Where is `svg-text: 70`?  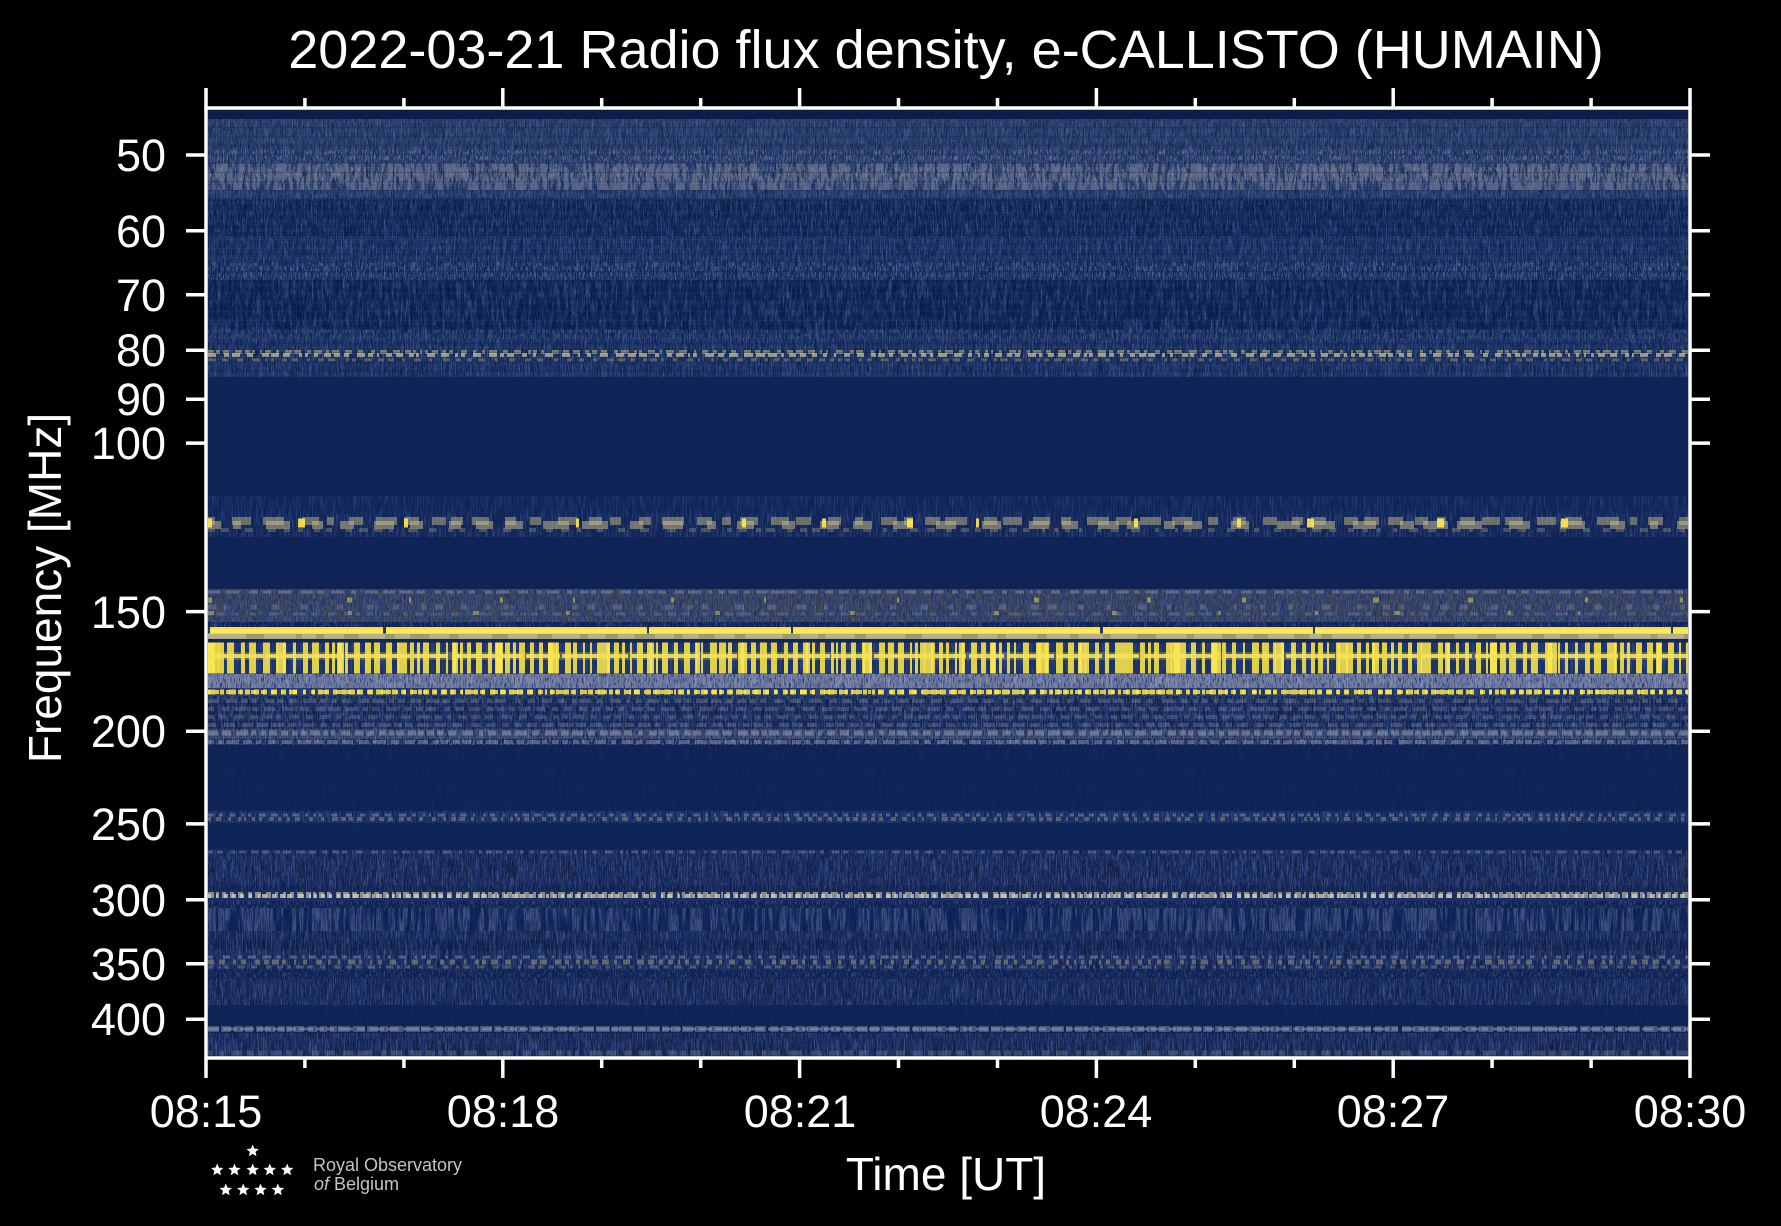
svg-text: 70 is located at coordinates (141, 295).